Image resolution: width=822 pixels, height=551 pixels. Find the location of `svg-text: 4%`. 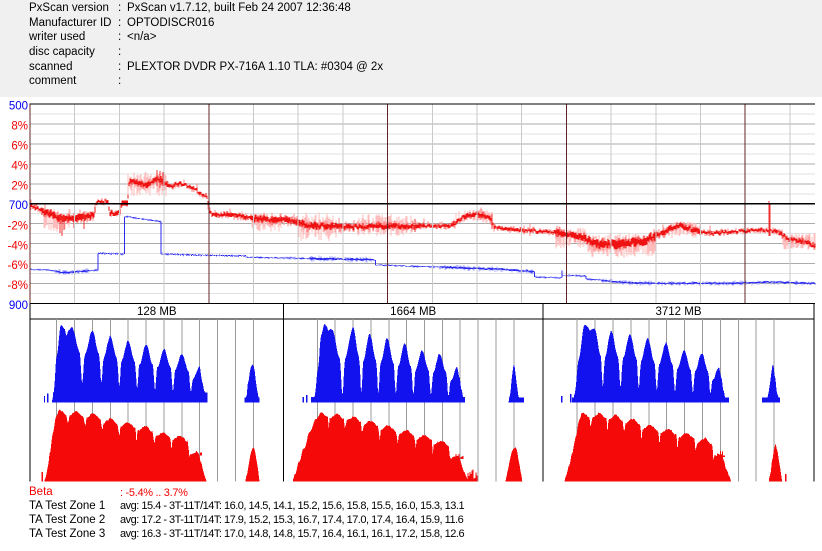

svg-text: 4% is located at coordinates (19, 167).